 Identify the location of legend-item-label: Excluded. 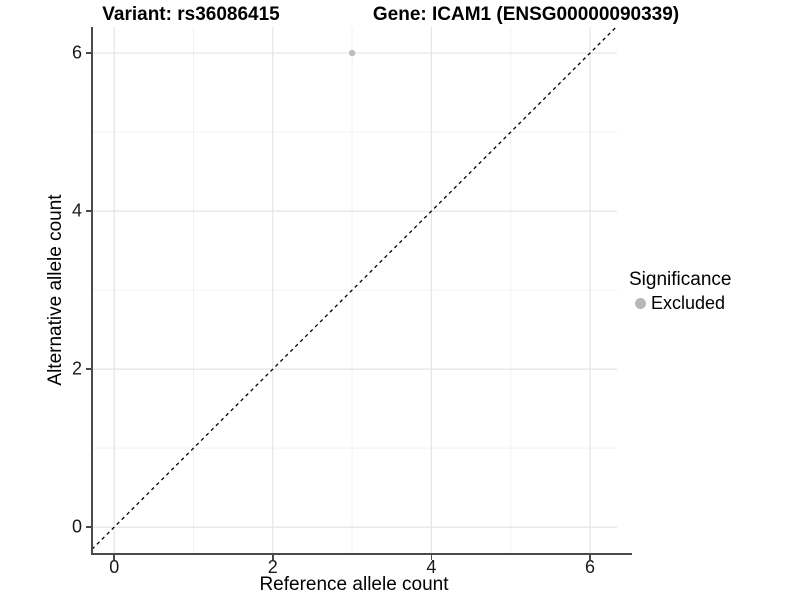
(688, 302).